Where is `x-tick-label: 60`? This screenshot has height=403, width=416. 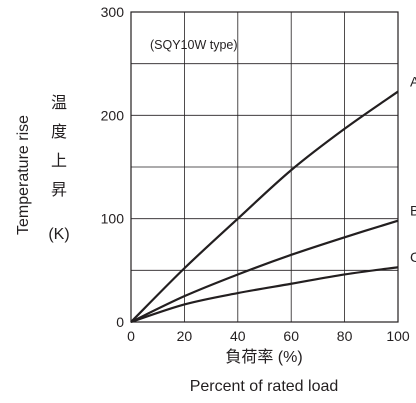 x-tick-label: 60 is located at coordinates (291, 336).